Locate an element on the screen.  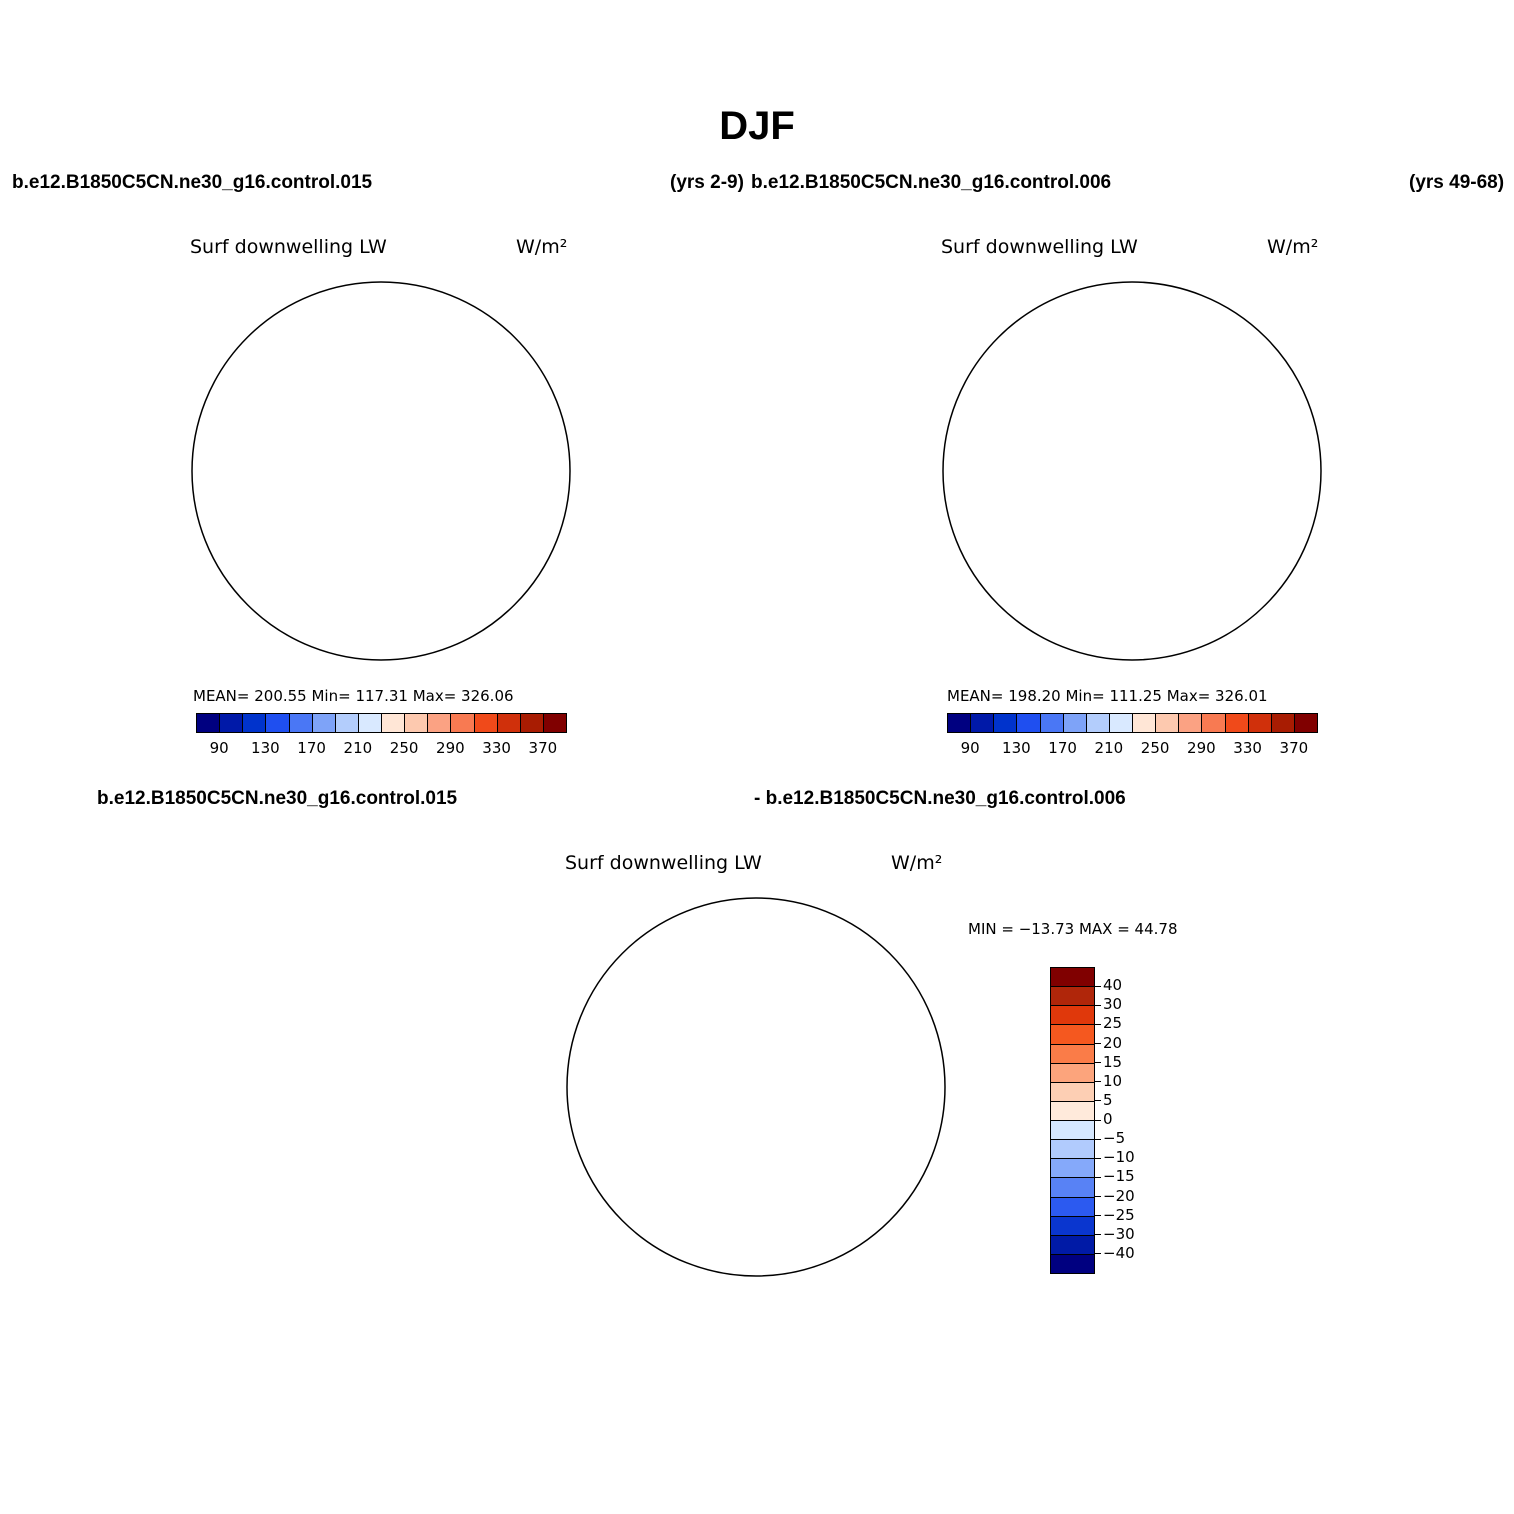
top-right-colorbar is located at coordinates (1132, 723).